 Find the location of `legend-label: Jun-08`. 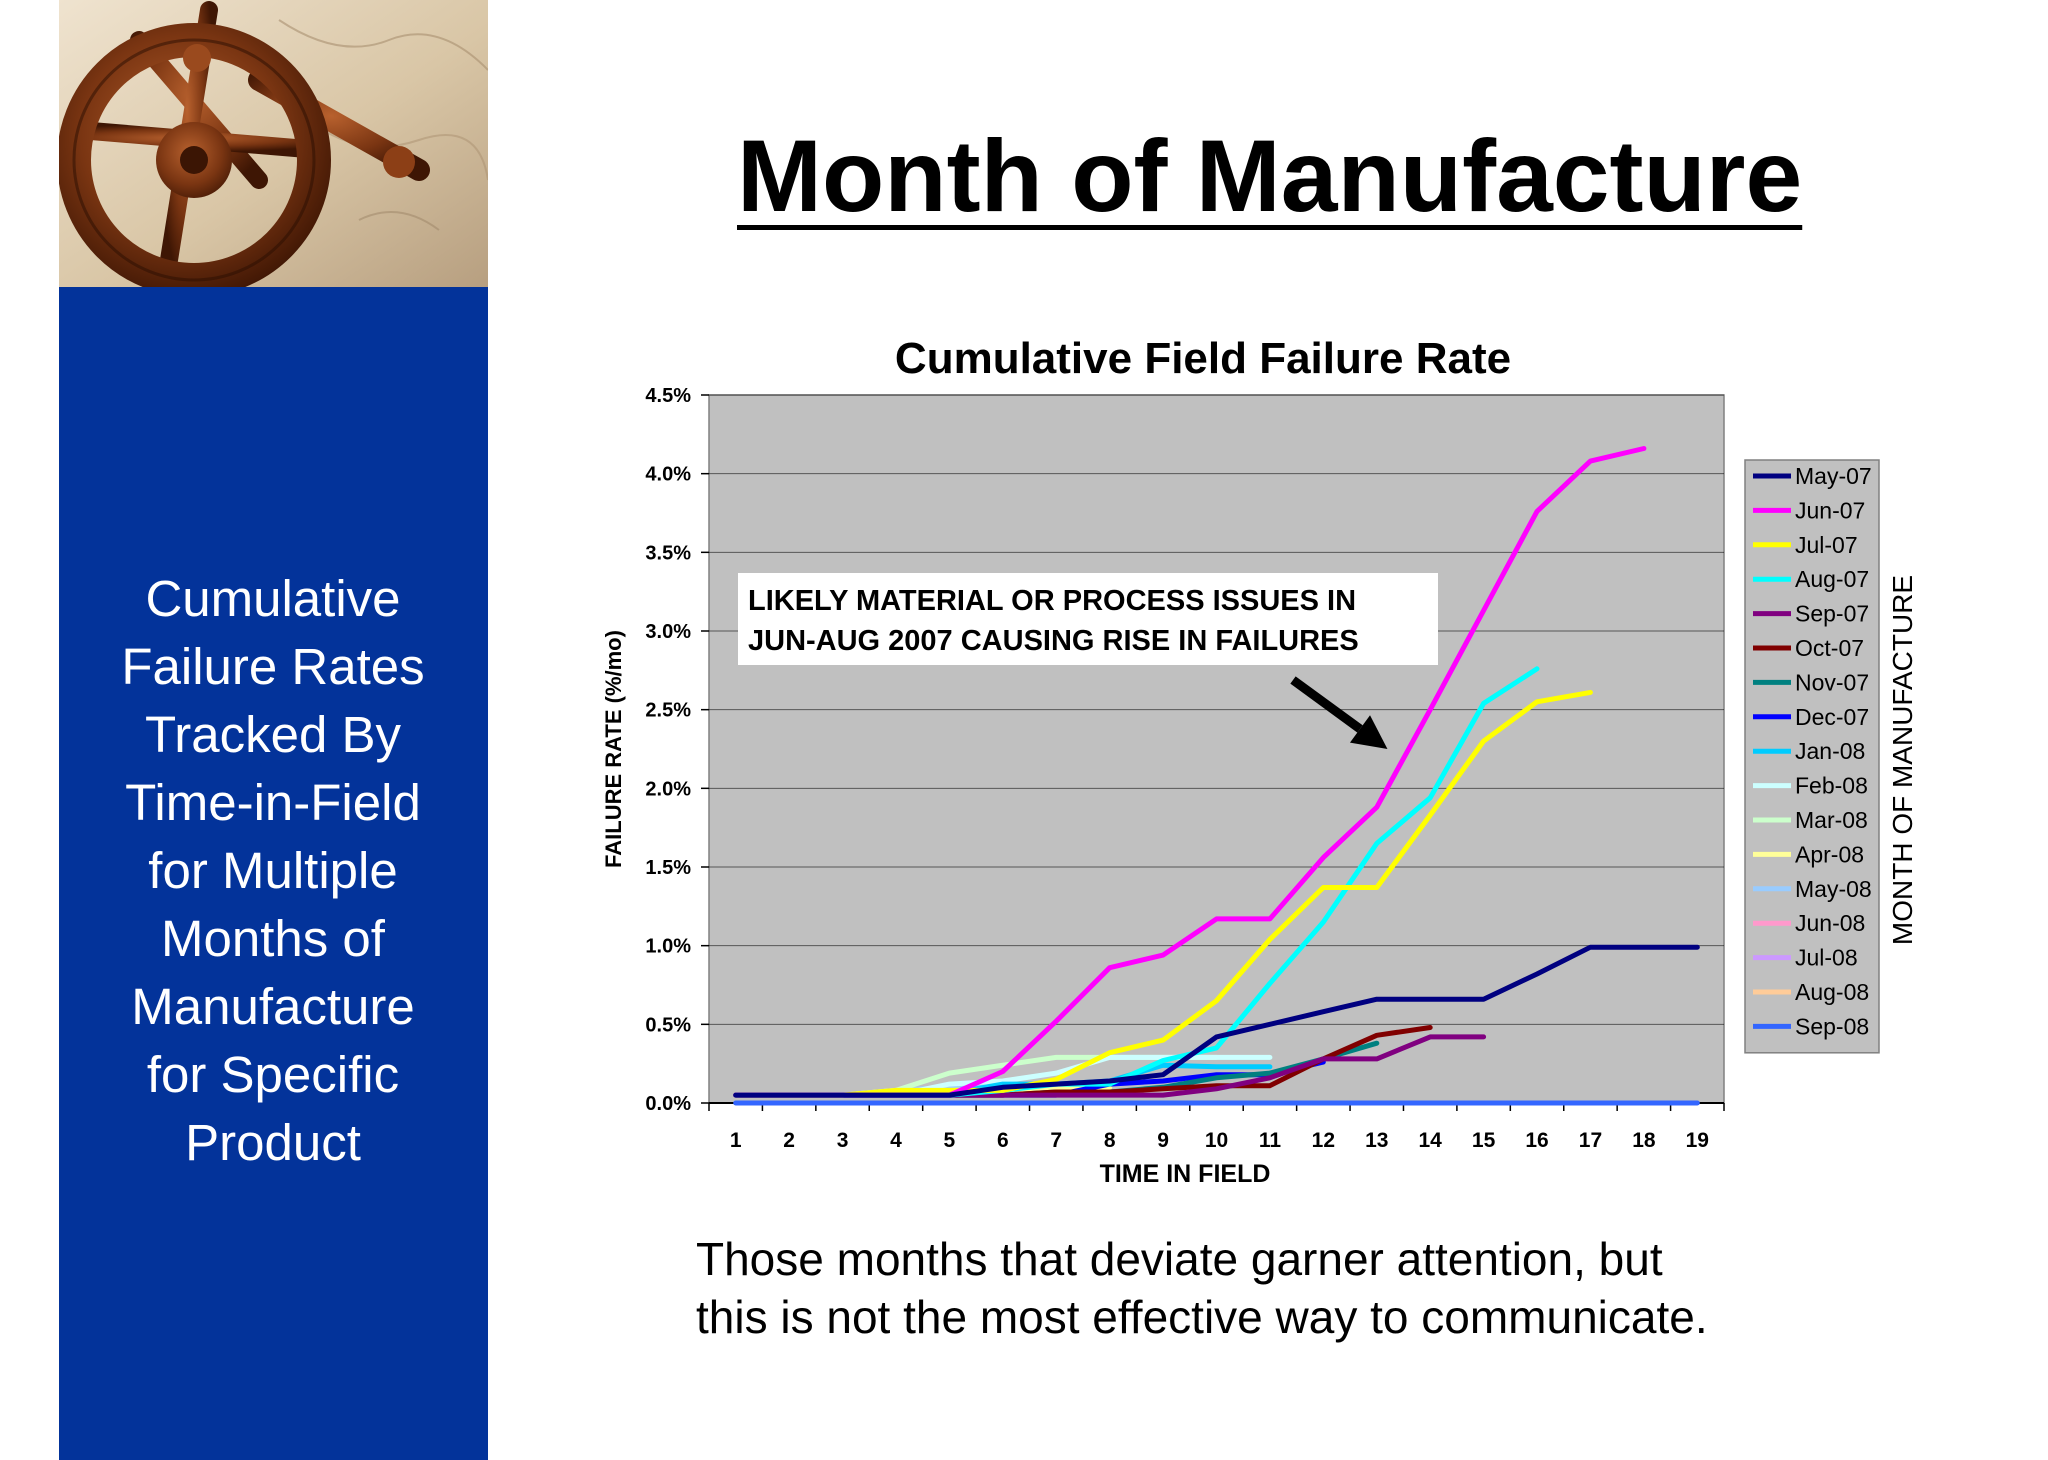

legend-label: Jun-08 is located at coordinates (1830, 923).